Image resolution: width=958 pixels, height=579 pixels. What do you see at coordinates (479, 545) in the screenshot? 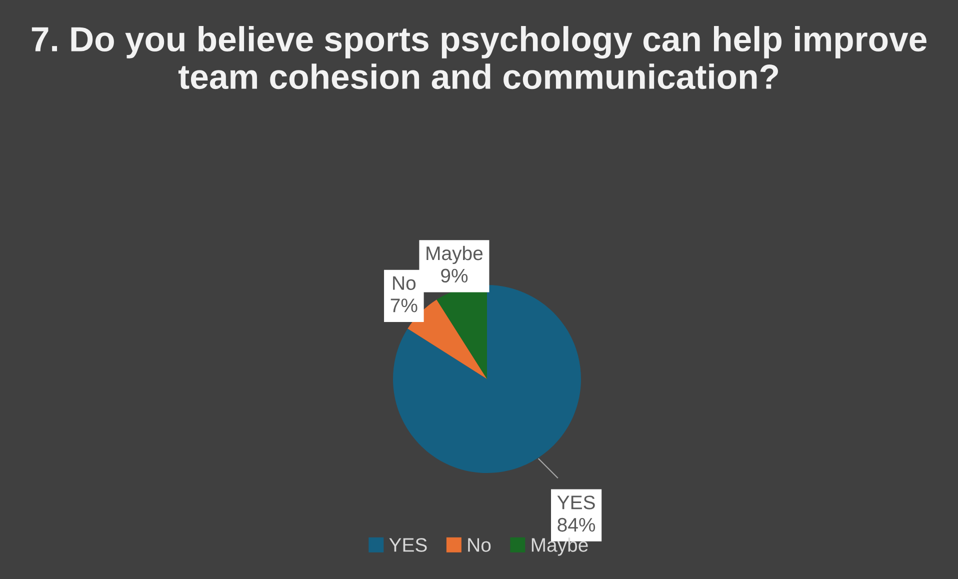
I see `legend-label: No` at bounding box center [479, 545].